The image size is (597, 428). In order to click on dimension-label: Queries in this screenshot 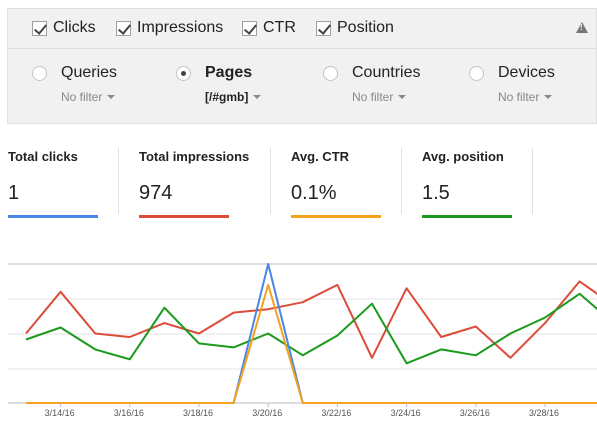, I will do `click(89, 72)`.